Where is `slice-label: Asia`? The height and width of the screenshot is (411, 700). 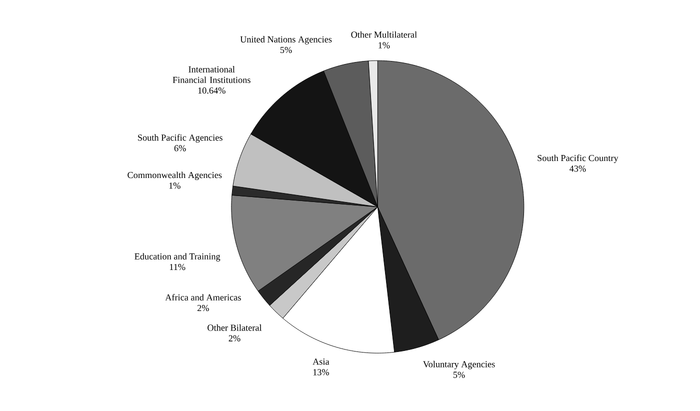 slice-label: Asia is located at coordinates (321, 361).